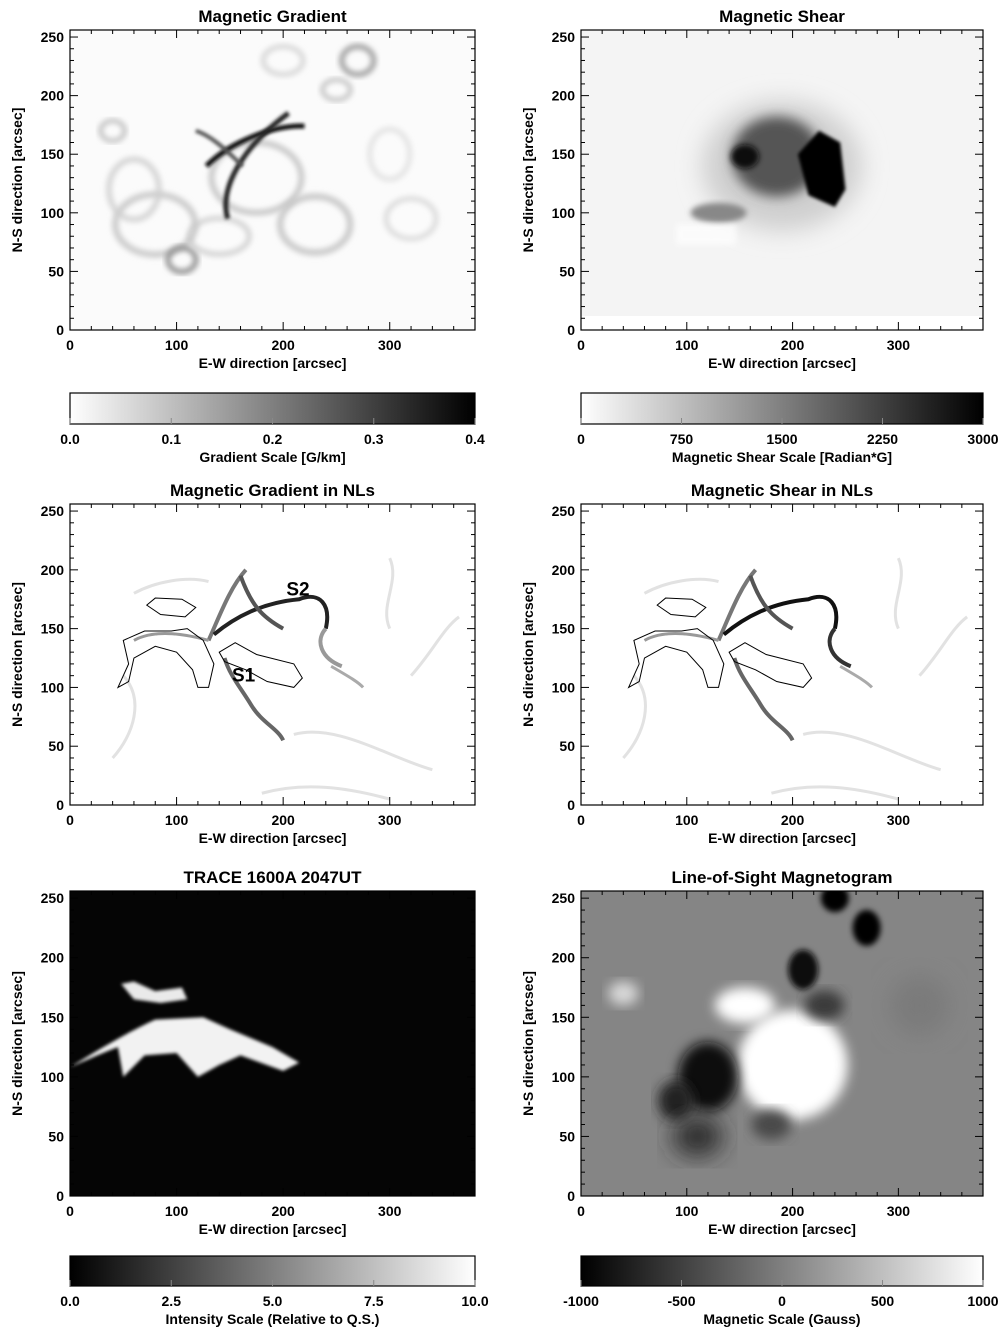 The height and width of the screenshot is (1341, 1002). I want to click on colorbar-tick-label: 3000, so click(982, 439).